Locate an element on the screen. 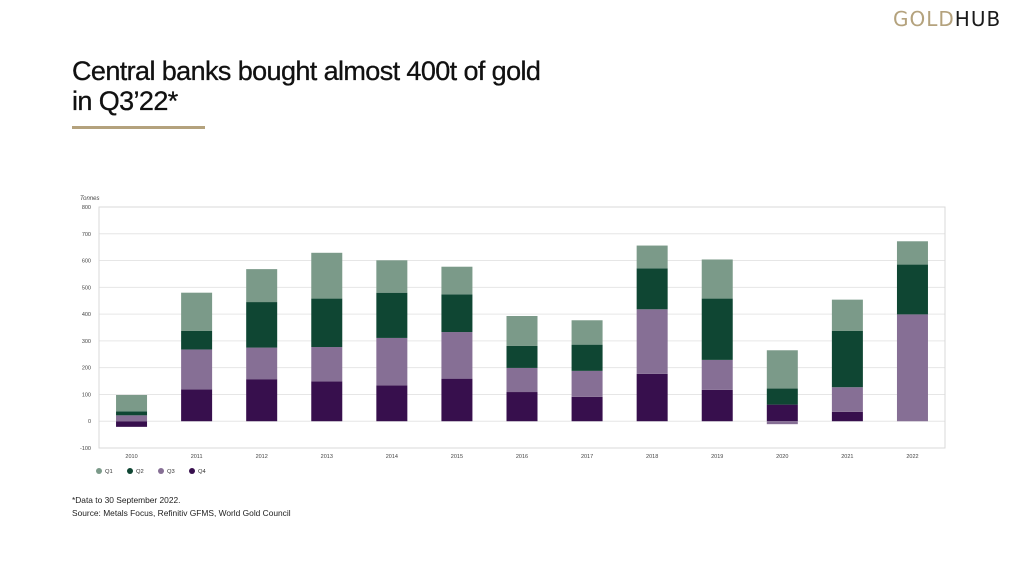 The height and width of the screenshot is (576, 1024). x-tick-label: 2017 is located at coordinates (587, 457).